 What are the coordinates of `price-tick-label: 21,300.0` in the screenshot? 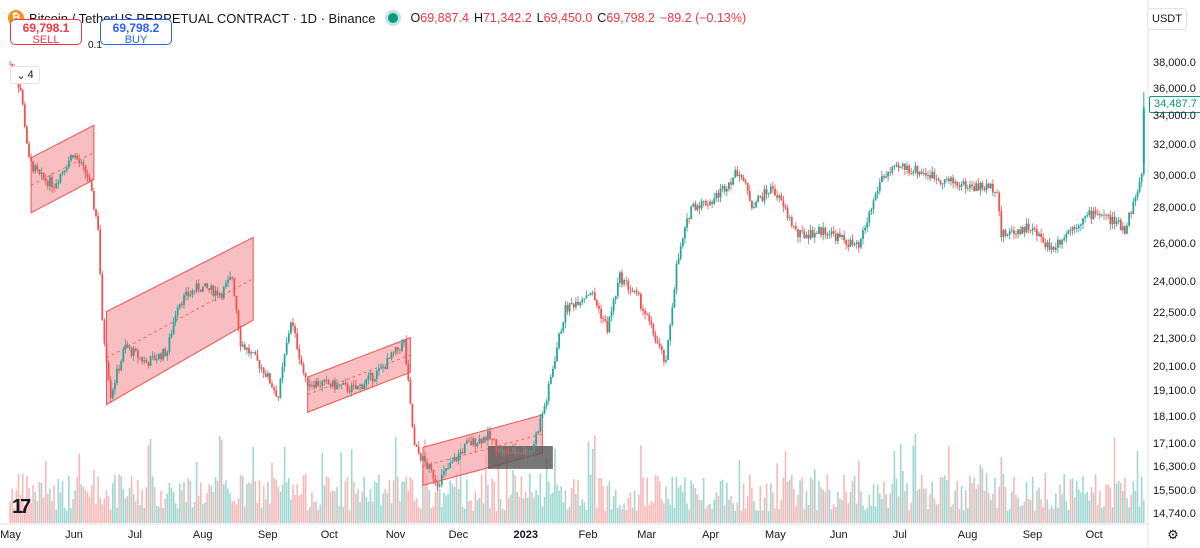 It's located at (1174, 338).